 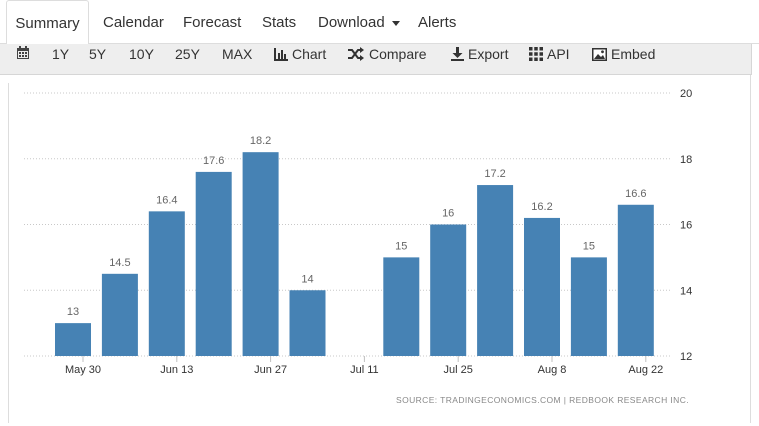 What do you see at coordinates (457, 54) in the screenshot?
I see `download-icon` at bounding box center [457, 54].